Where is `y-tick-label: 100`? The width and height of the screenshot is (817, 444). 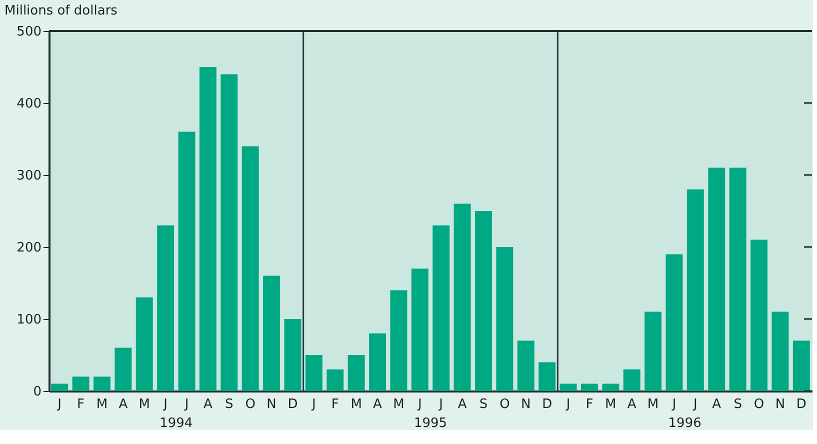 y-tick-label: 100 is located at coordinates (29, 320).